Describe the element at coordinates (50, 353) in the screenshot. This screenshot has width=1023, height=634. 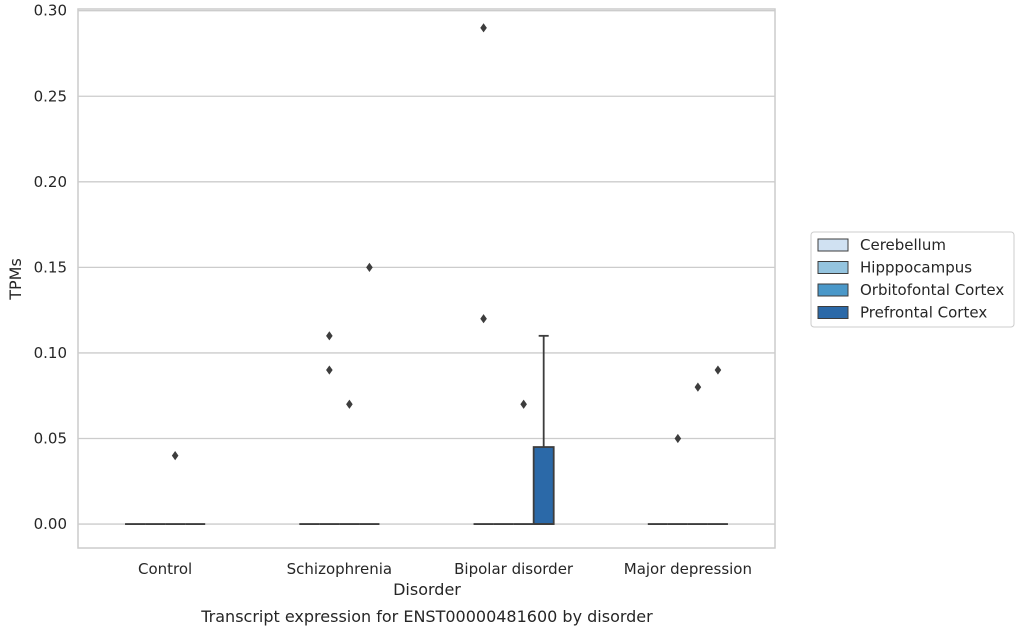
I see `y-tick-label: 0.10` at that location.